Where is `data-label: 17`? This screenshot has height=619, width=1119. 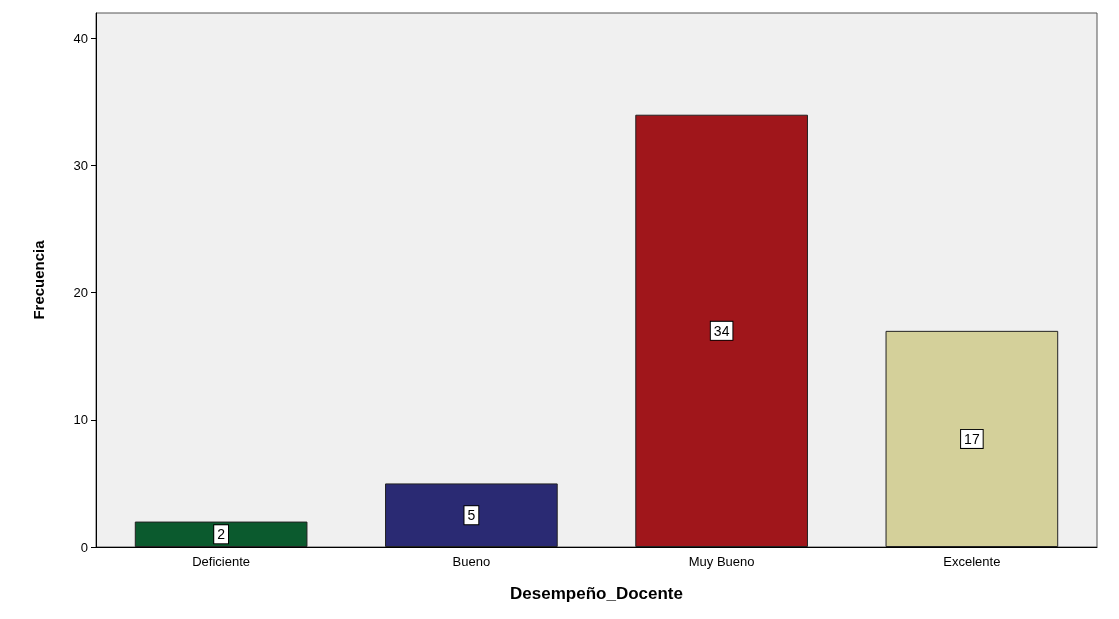
data-label: 17 is located at coordinates (972, 438).